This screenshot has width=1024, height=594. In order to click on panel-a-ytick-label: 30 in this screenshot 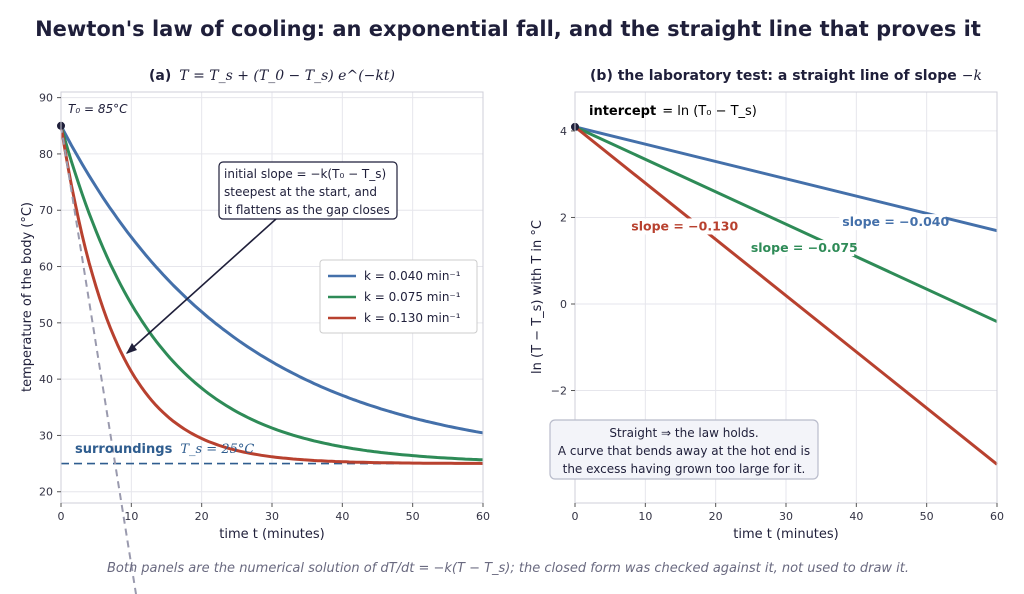, I will do `click(46, 435)`.